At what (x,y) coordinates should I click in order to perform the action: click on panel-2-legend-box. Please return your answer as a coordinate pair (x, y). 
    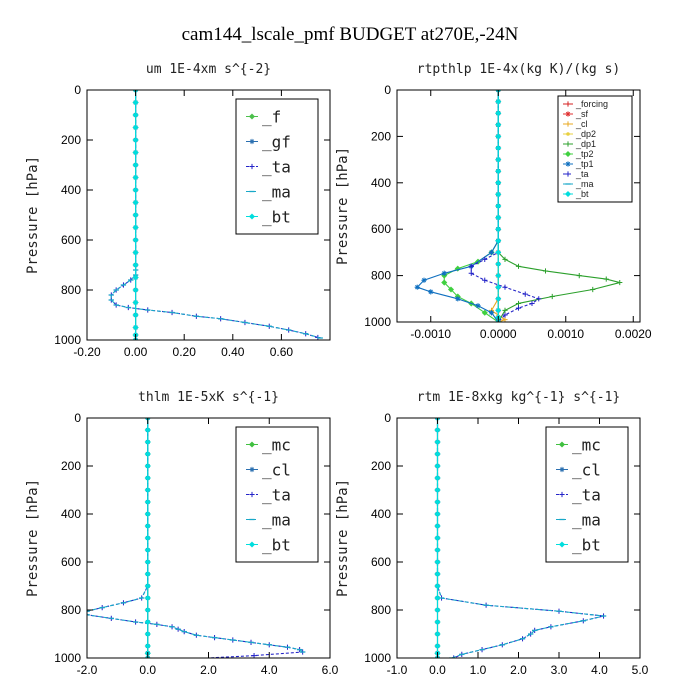
    Looking at the image, I should click on (595, 149).